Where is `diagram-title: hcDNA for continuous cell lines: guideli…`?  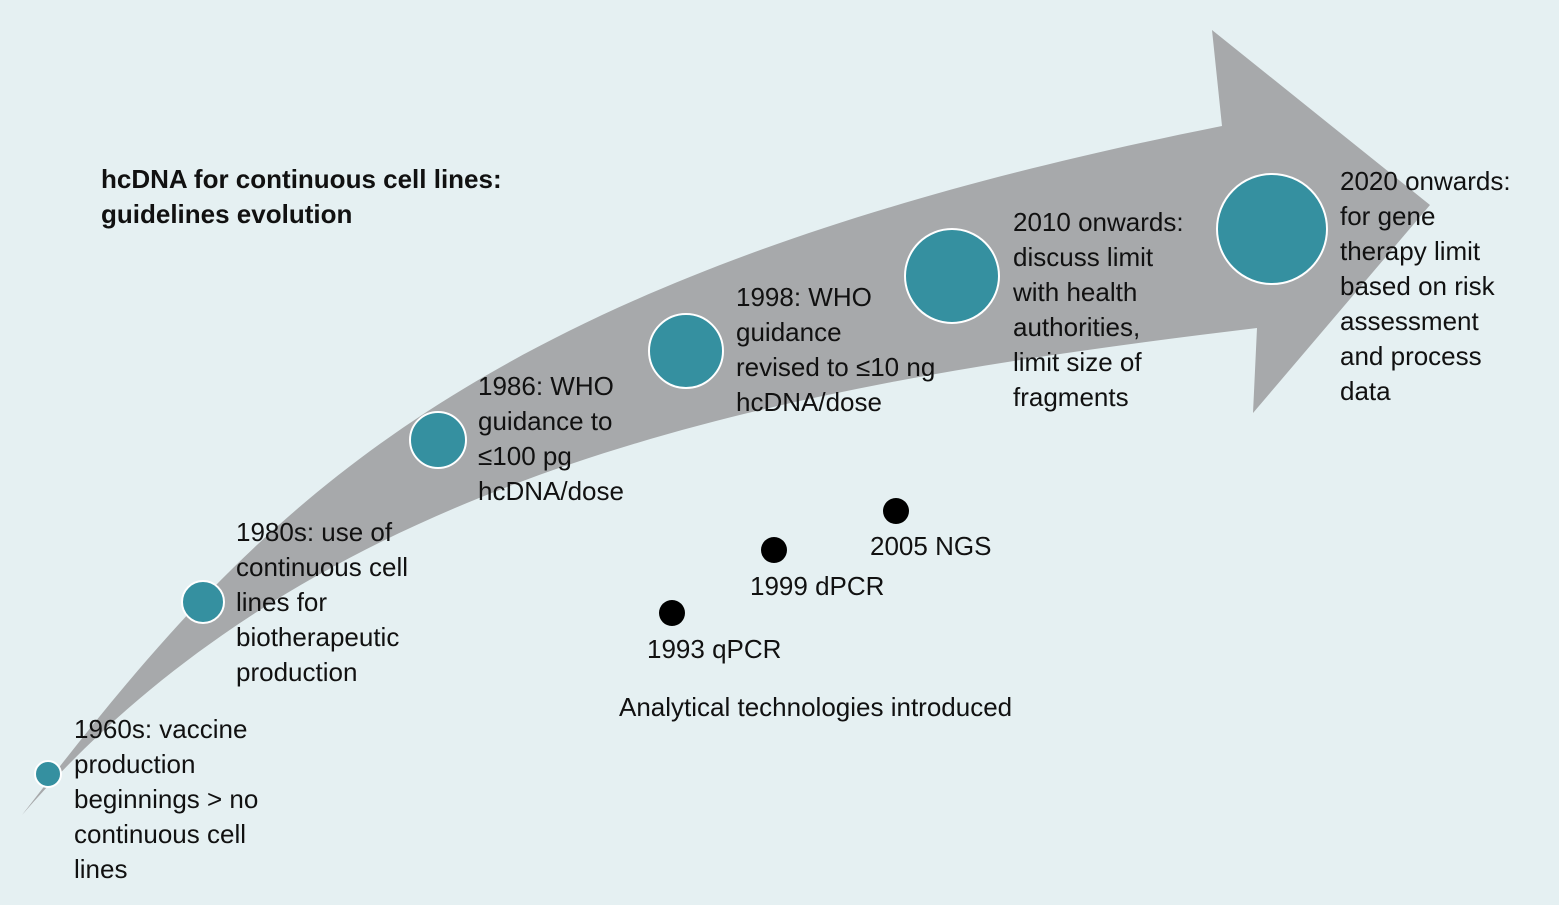 diagram-title: hcDNA for continuous cell lines: guideli… is located at coordinates (301, 197).